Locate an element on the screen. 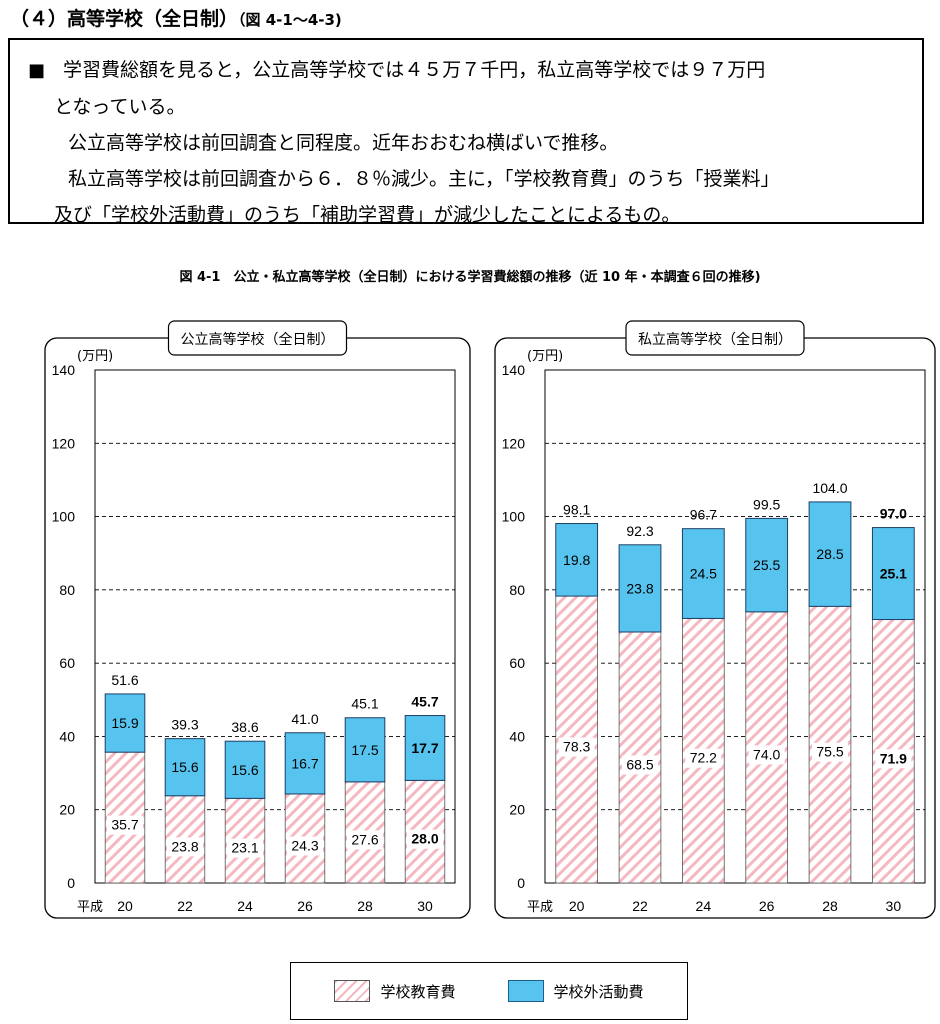  section-figure-ref: （図 4-1～4-3) is located at coordinates (290, 20).